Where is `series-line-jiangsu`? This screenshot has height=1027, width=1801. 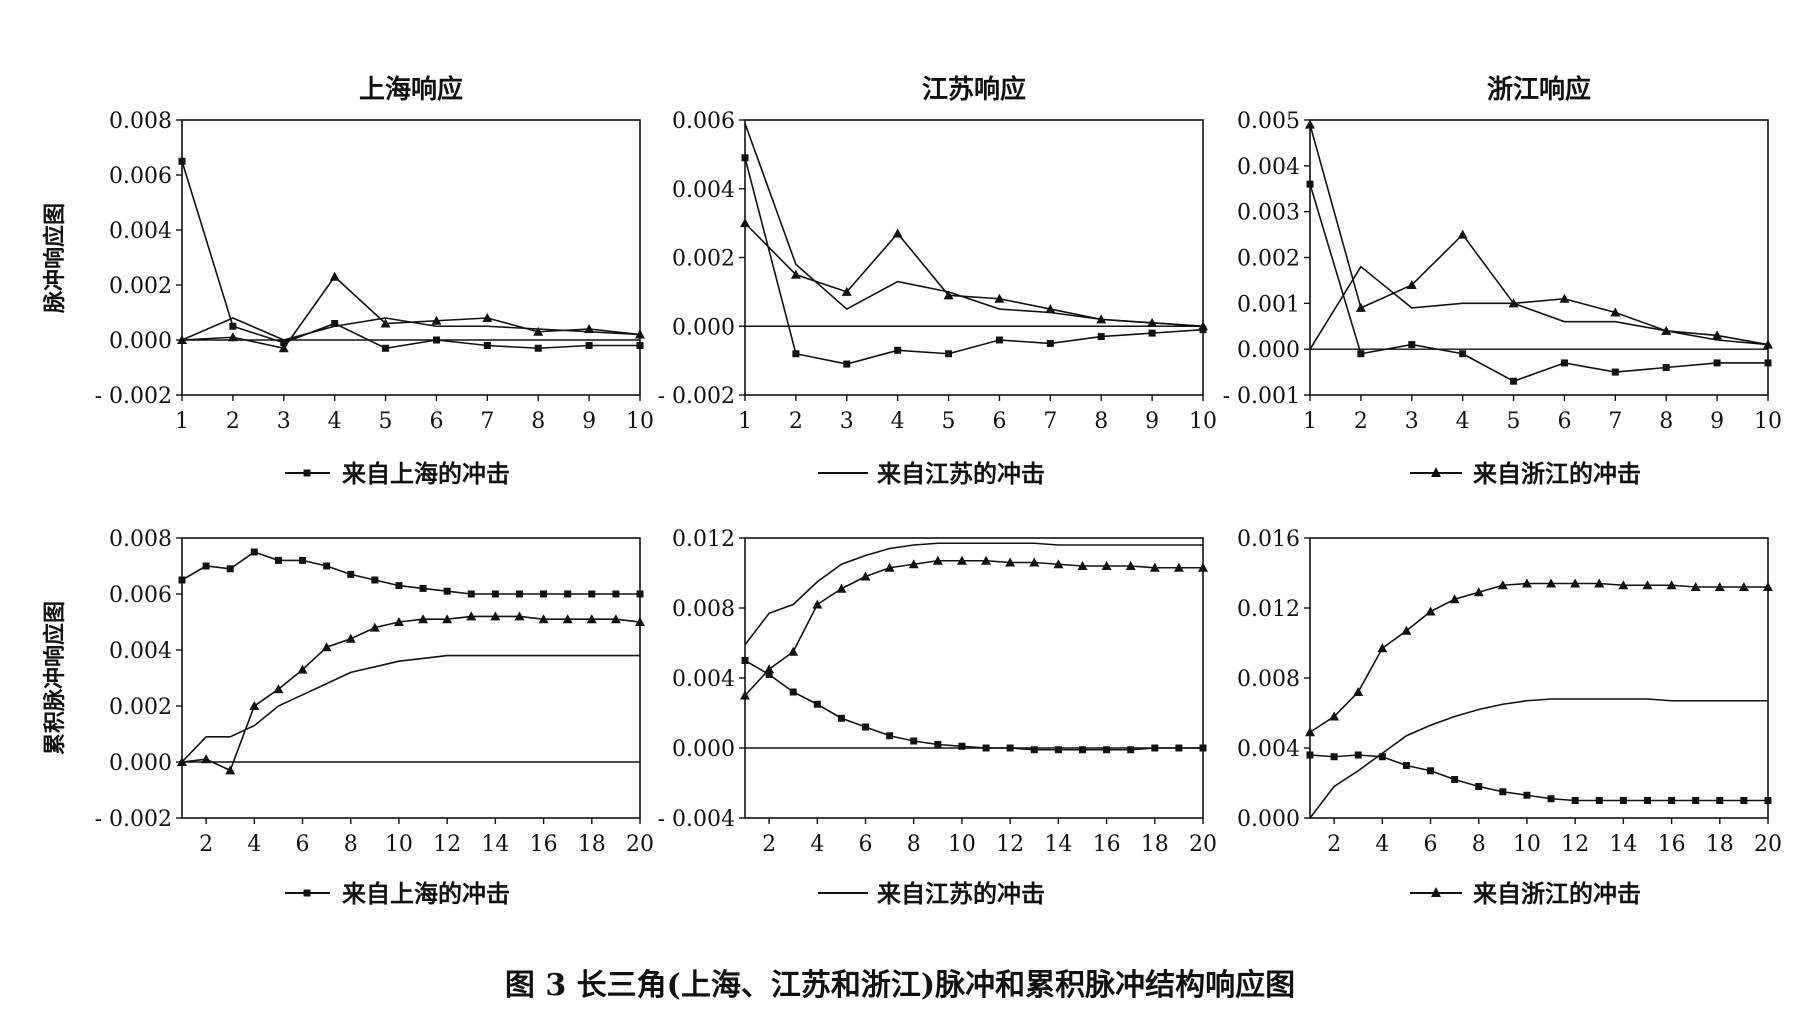 series-line-jiangsu is located at coordinates (410, 708).